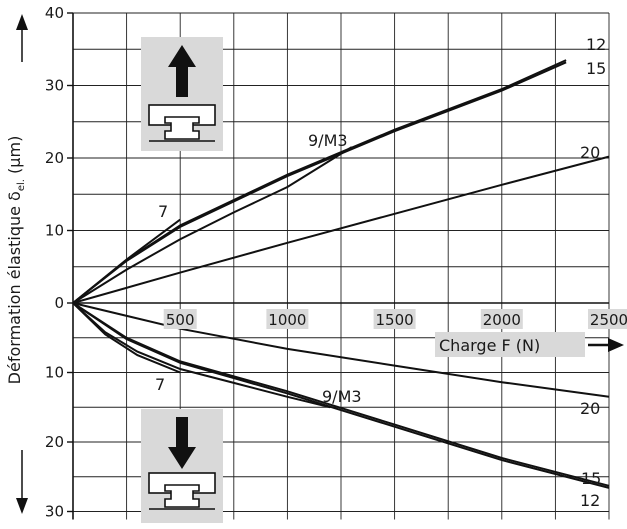 Image resolution: width=627 pixels, height=529 pixels. What do you see at coordinates (22, 506) in the screenshot?
I see `down-arrow-icon` at bounding box center [22, 506].